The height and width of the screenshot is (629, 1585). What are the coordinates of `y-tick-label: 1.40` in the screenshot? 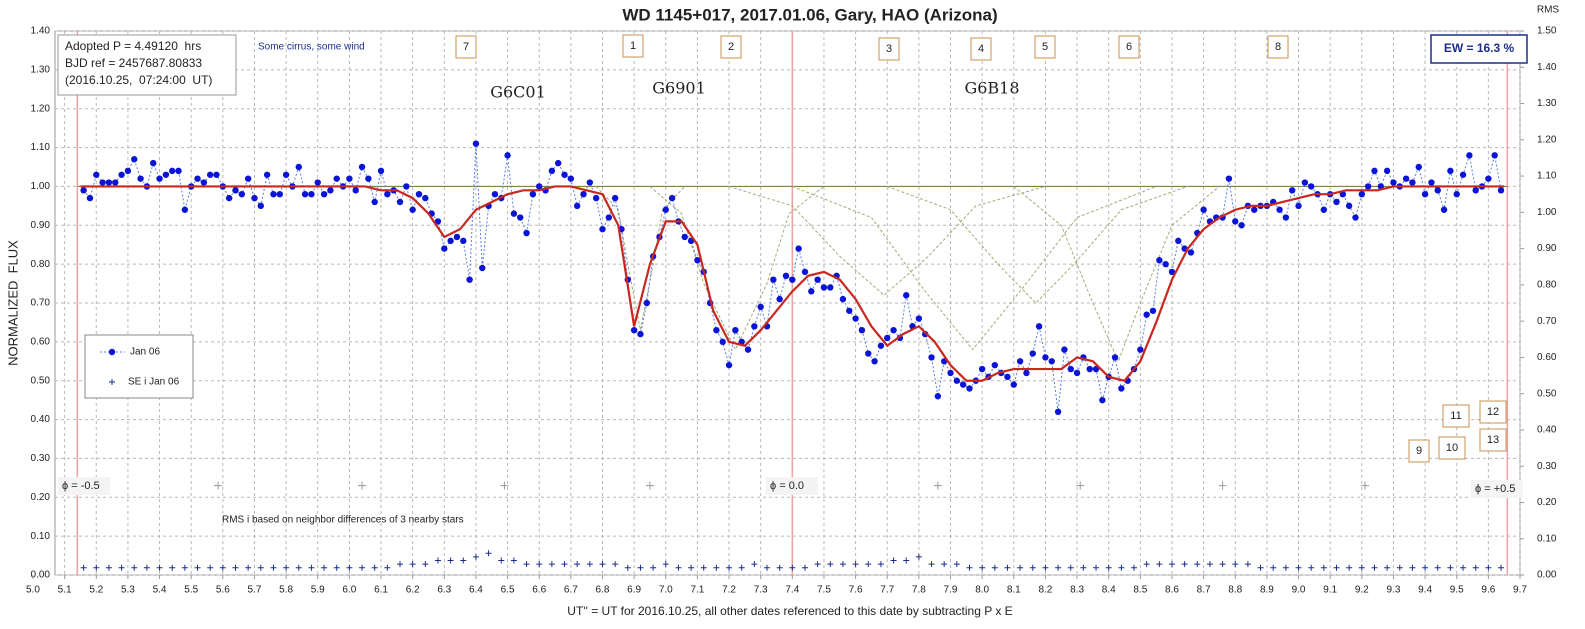 It's located at (41, 31).